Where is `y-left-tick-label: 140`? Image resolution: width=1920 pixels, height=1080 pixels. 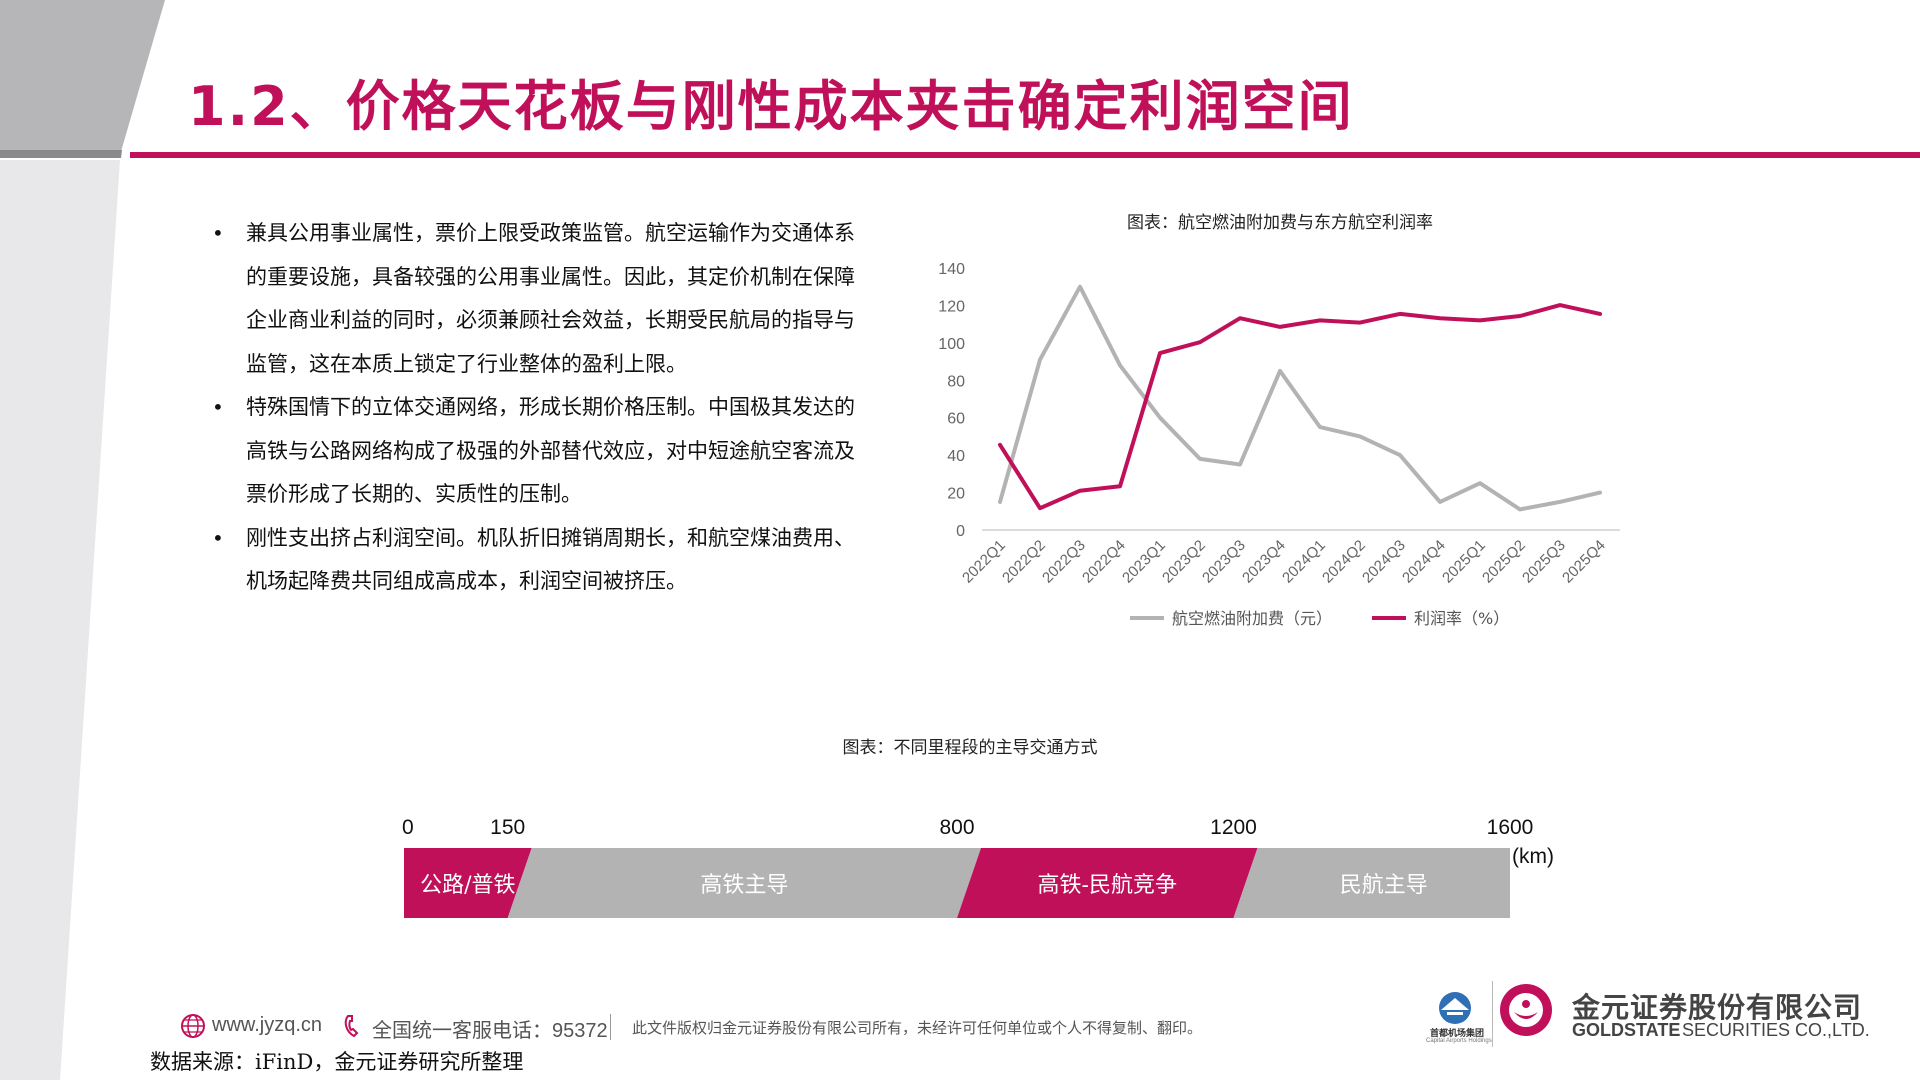
y-left-tick-label: 140 is located at coordinates (951, 269).